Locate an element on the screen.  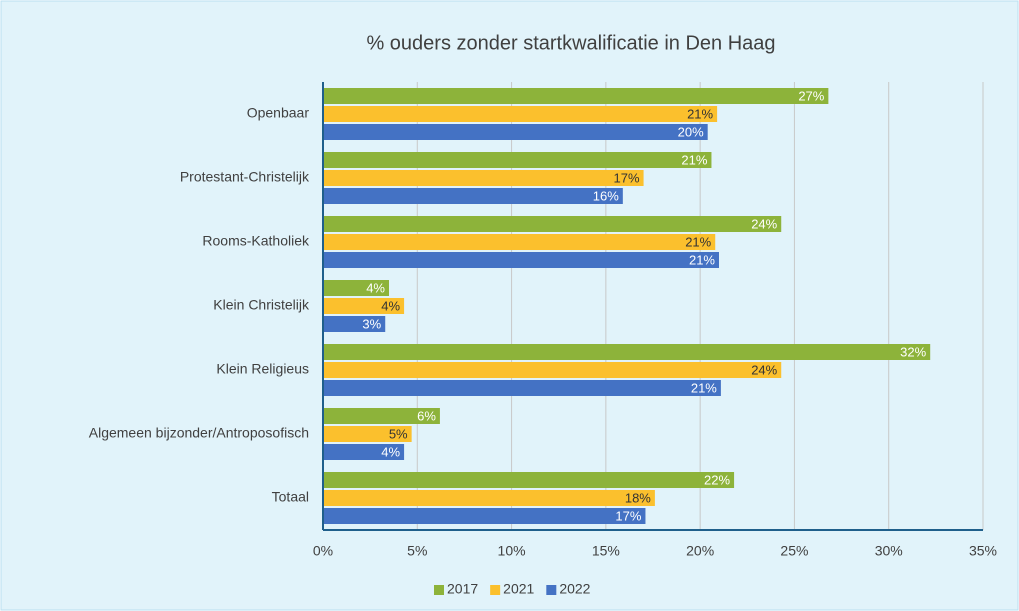
y-tick-label: Klein Religieus is located at coordinates (262, 369).